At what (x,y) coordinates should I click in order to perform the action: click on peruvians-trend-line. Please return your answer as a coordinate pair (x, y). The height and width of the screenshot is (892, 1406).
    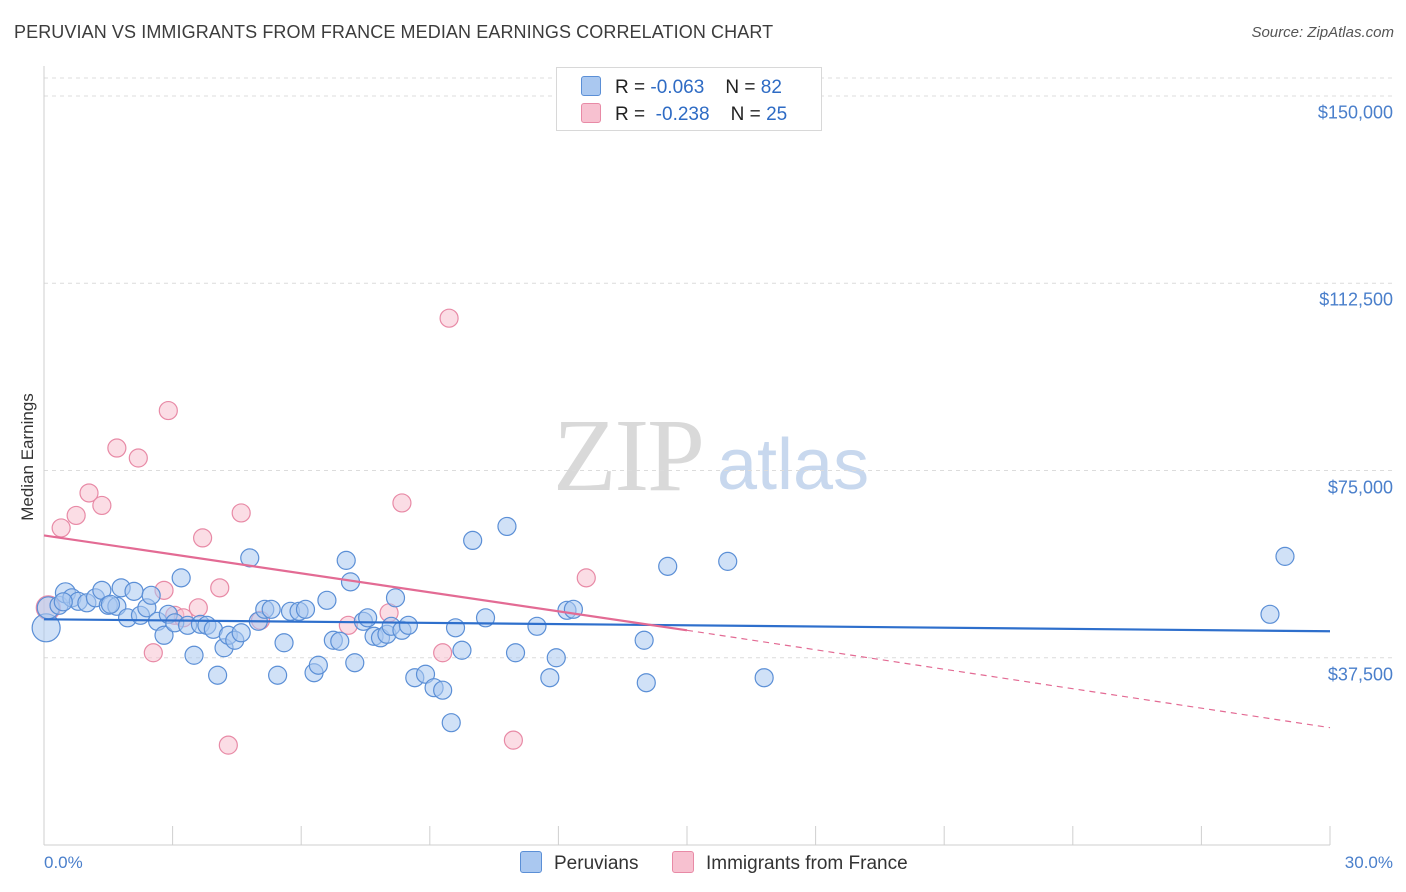
    Looking at the image, I should click on (687, 625).